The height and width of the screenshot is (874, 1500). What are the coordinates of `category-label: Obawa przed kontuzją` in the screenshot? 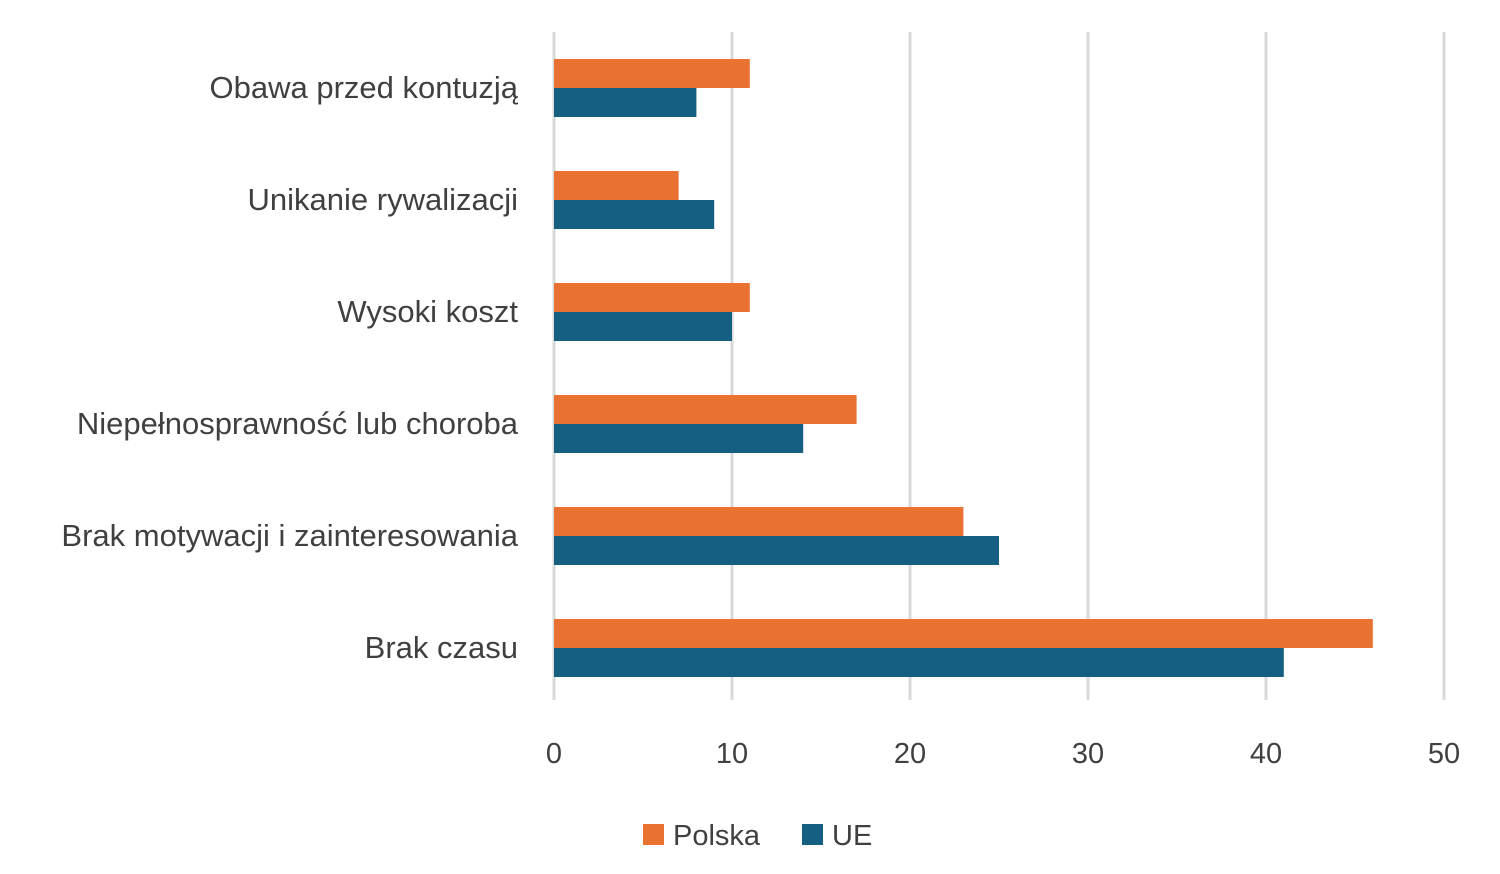 It's located at (364, 87).